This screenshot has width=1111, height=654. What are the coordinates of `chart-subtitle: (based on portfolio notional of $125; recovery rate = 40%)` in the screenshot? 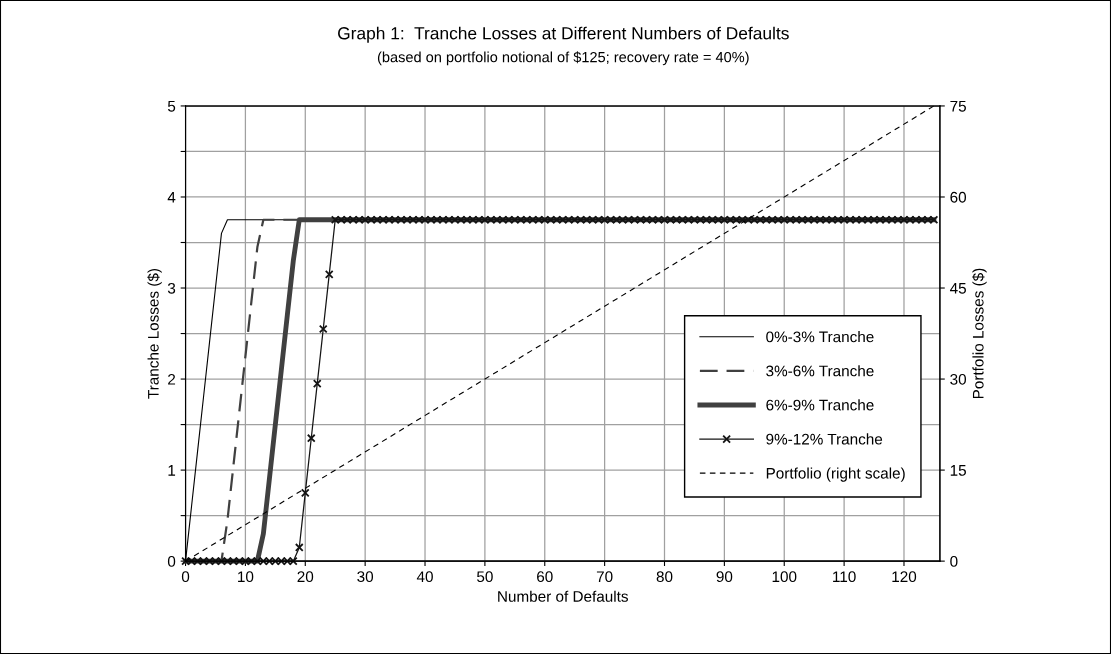 It's located at (563, 58).